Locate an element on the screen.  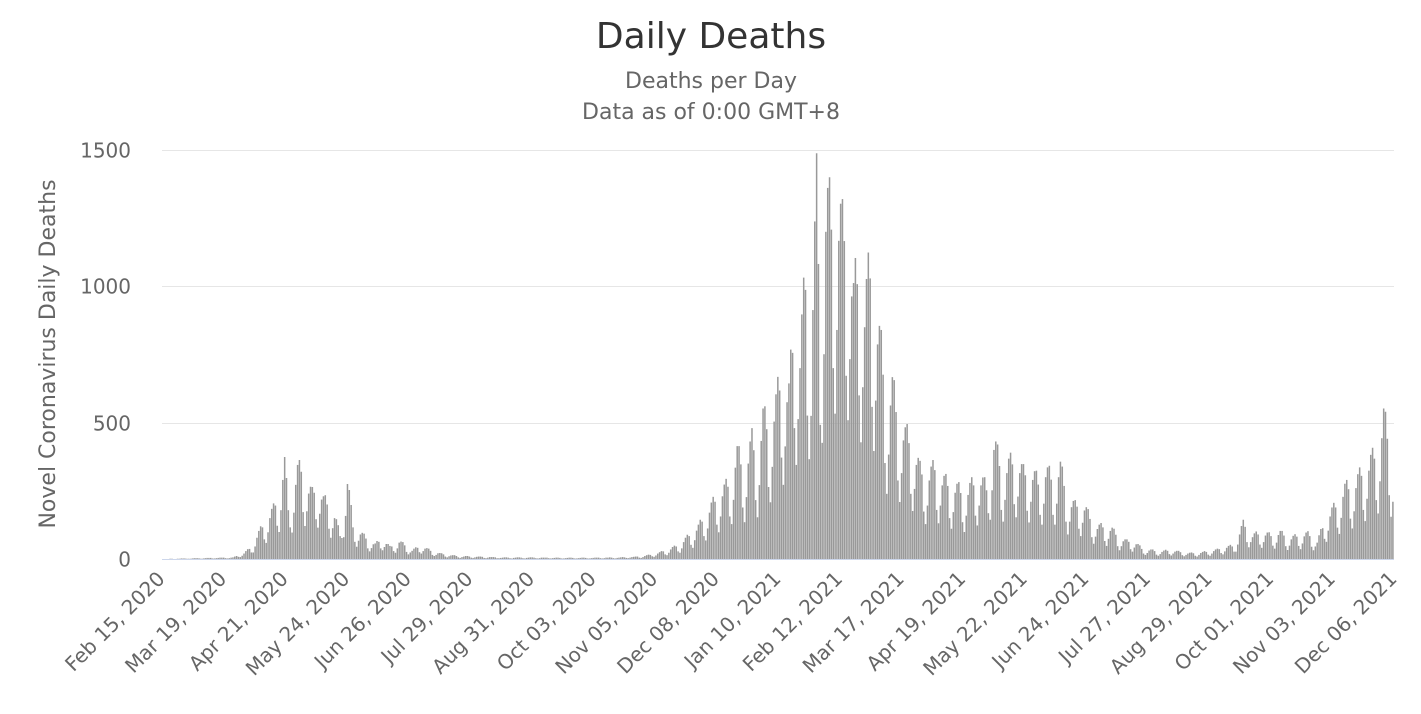
y-tick-labels: 0 500 1000 1500 is located at coordinates (105, 355).